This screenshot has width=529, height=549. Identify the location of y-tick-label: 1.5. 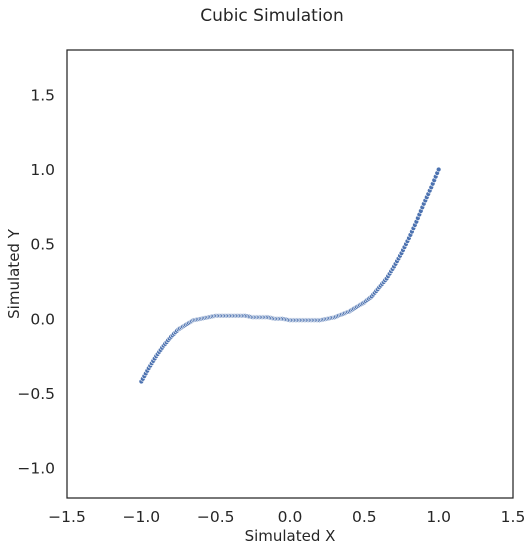
(42, 95).